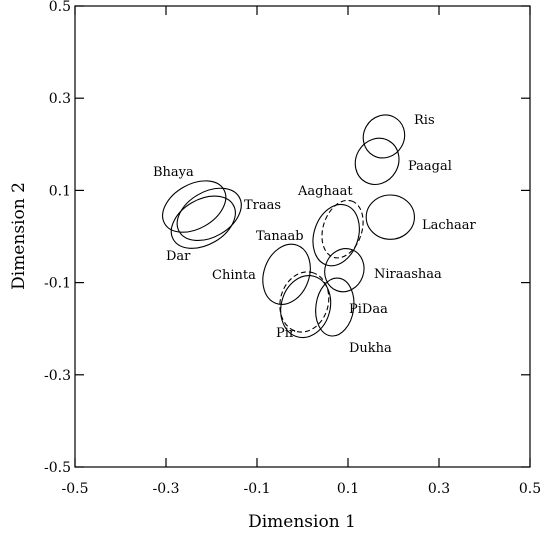 This screenshot has height=536, width=548. I want to click on y-tick-label: 0.3, so click(60, 99).